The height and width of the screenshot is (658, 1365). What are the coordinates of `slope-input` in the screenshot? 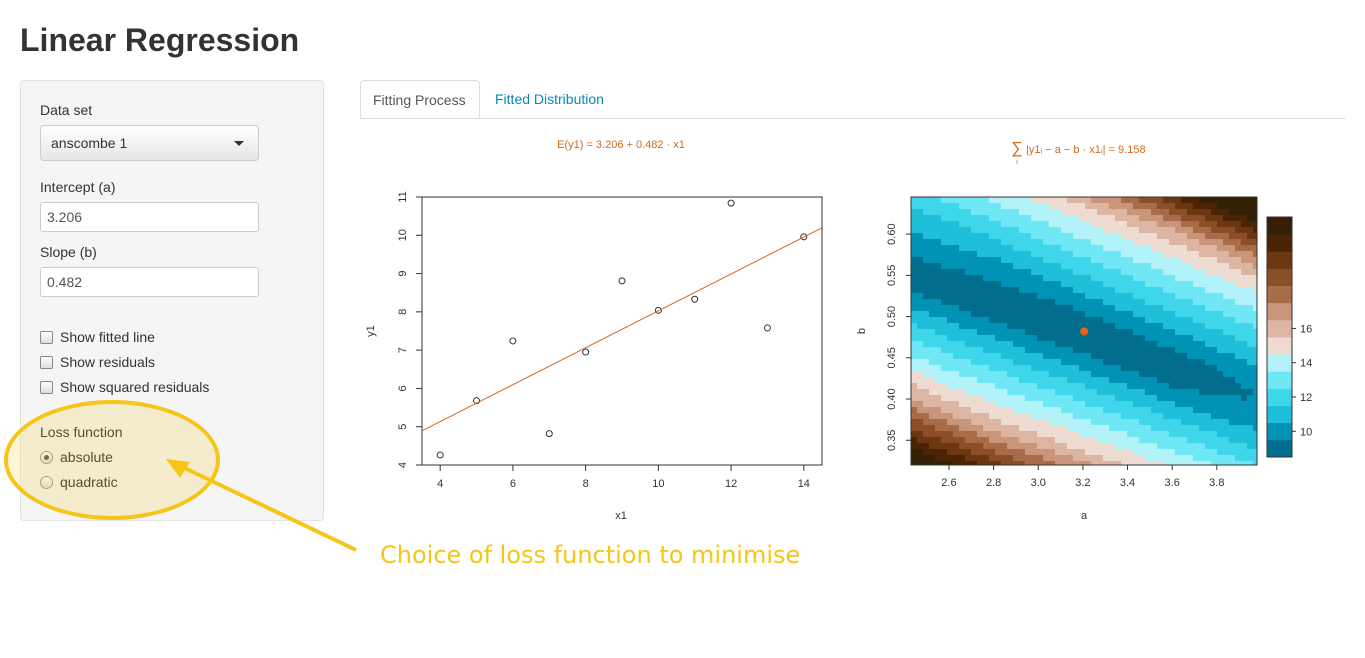 It's located at (149, 282).